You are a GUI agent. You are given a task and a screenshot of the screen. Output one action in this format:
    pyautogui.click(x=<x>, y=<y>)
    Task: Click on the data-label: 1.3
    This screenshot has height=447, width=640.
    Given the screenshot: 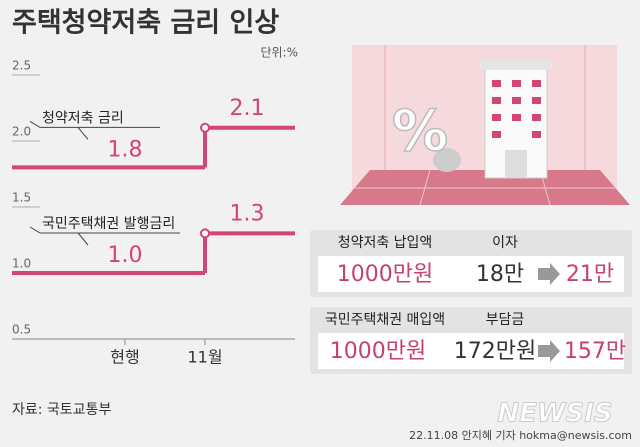 What is the action you would take?
    pyautogui.click(x=247, y=213)
    